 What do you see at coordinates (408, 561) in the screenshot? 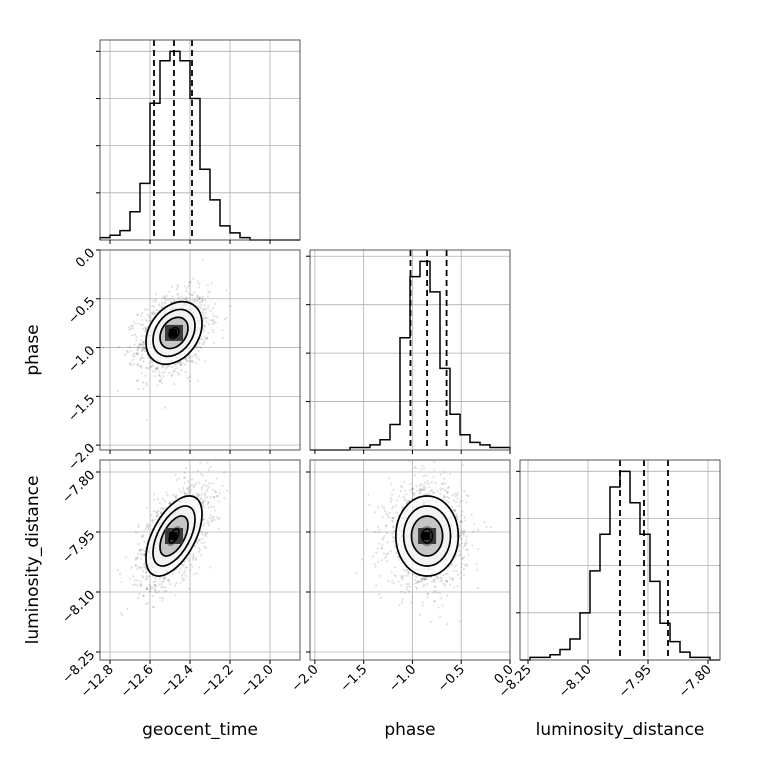
I see `scatter-panel-phase-luminosity_distance` at bounding box center [408, 561].